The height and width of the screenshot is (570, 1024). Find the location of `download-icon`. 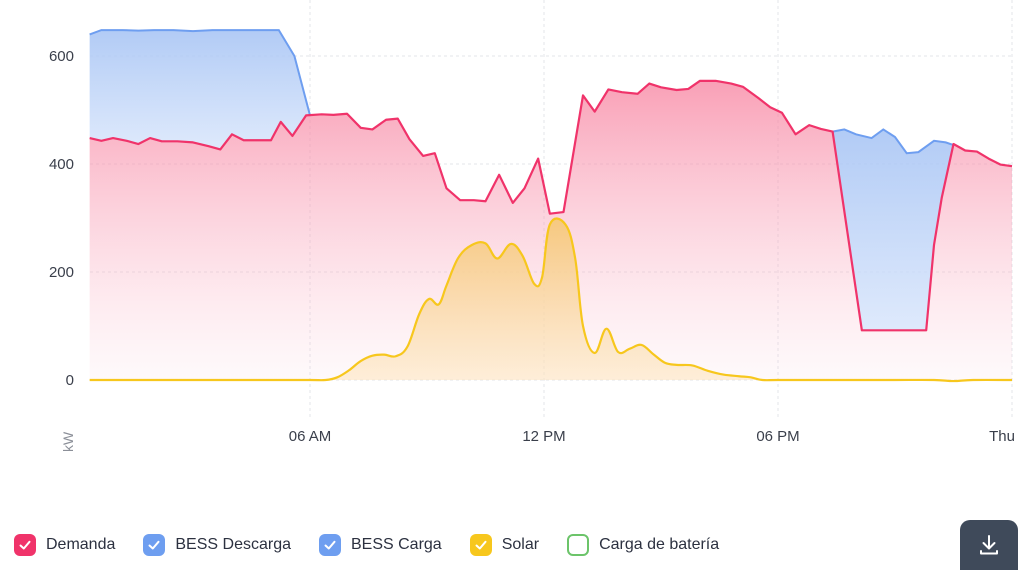

download-icon is located at coordinates (989, 545).